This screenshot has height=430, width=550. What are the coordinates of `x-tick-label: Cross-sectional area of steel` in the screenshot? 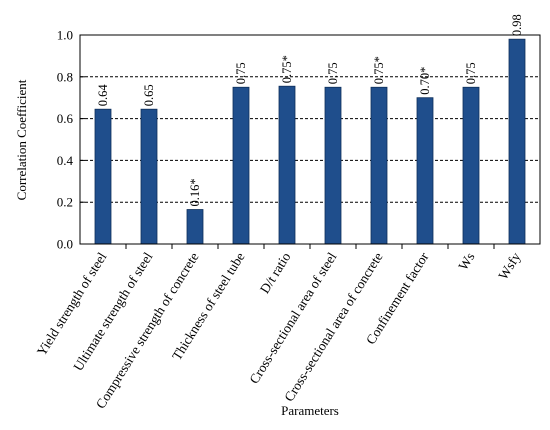 It's located at (292, 317).